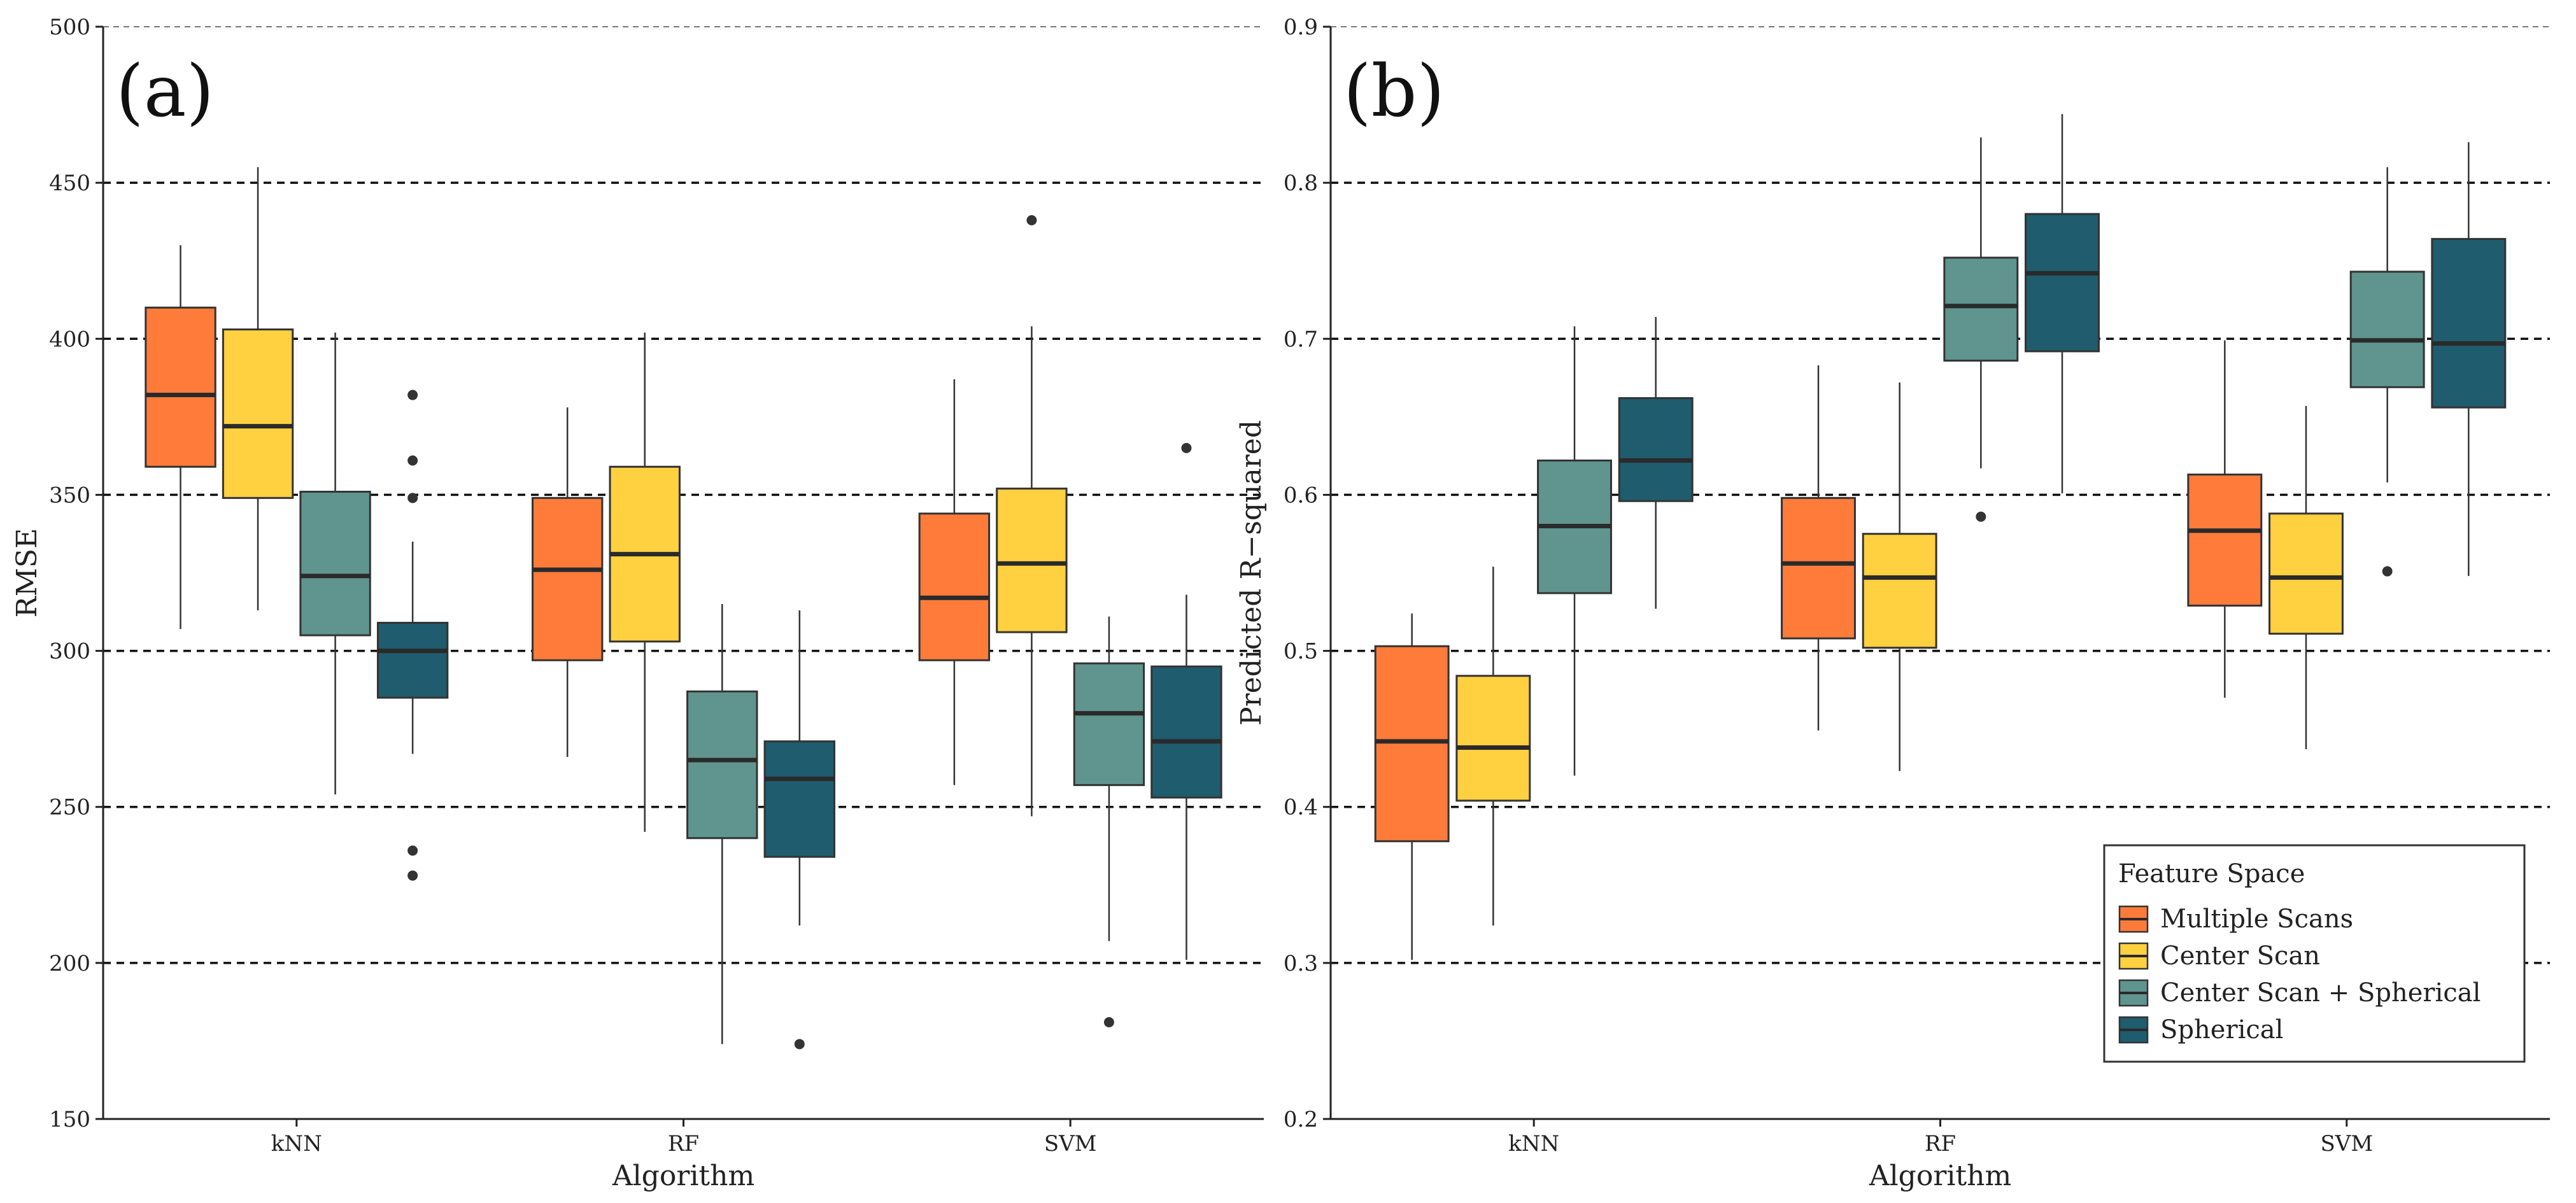 The height and width of the screenshot is (1203, 2576). I want to click on legend-entry-label: Center Scan + Spherical, so click(2320, 993).